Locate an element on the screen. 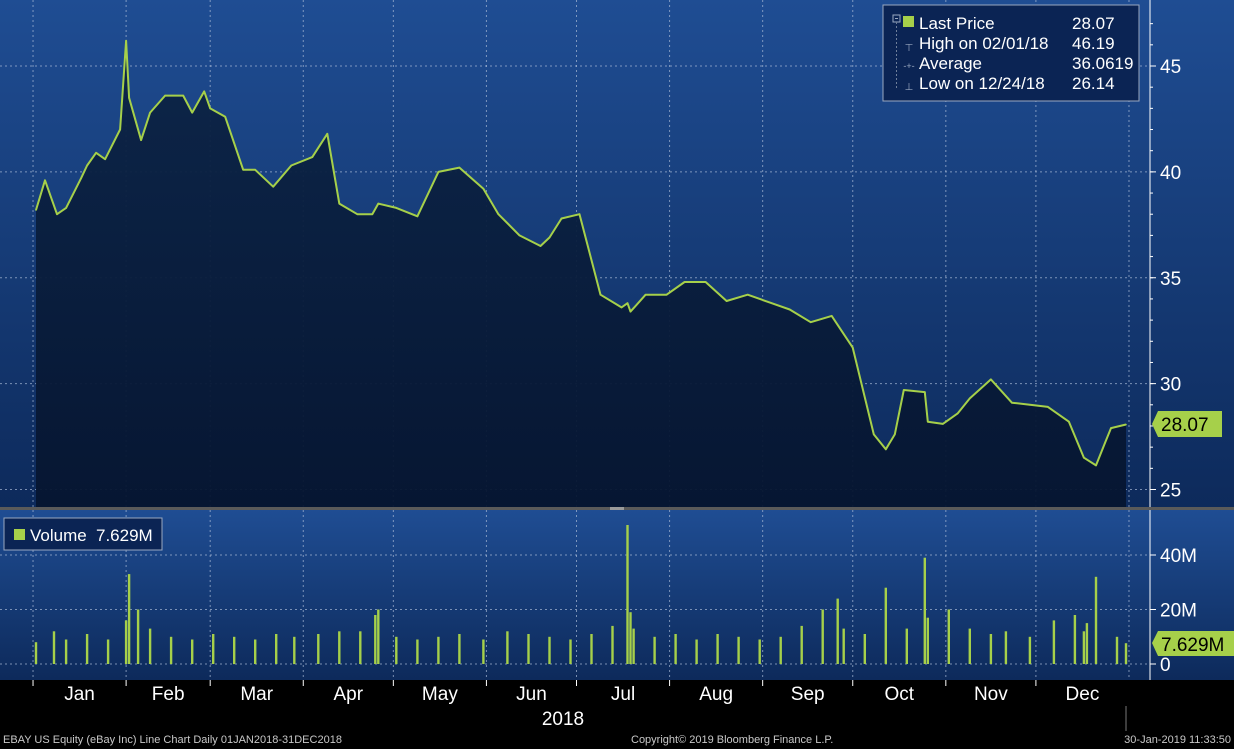 Image resolution: width=1234 pixels, height=749 pixels. xaxis-band is located at coordinates (617, 705).